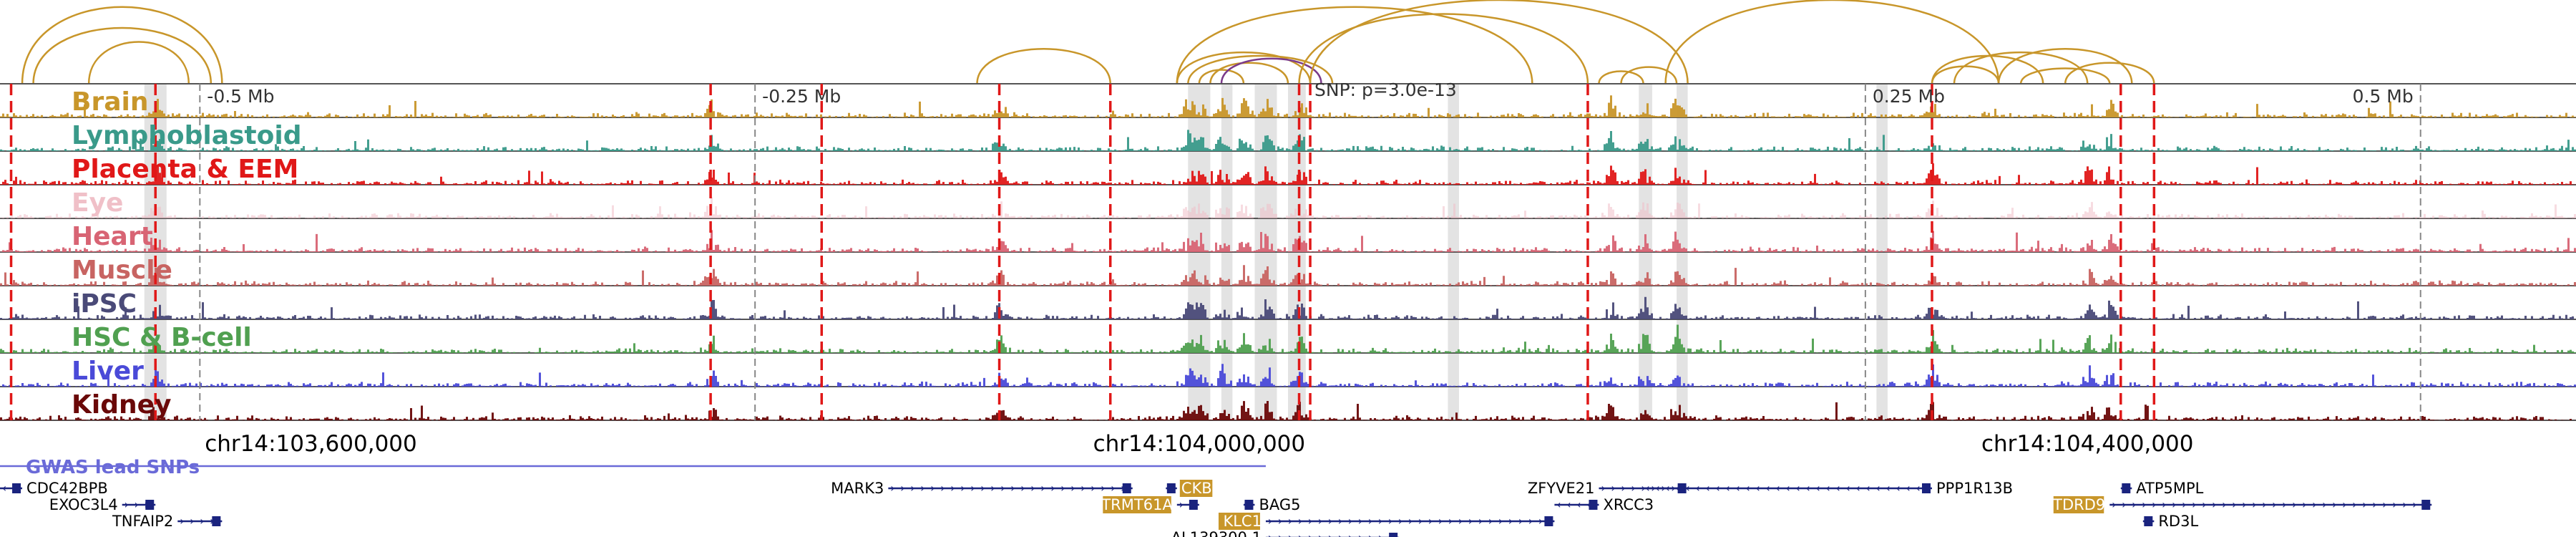  Describe the element at coordinates (187, 135) in the screenshot. I see `track-label: Lymphoblastoid` at that location.